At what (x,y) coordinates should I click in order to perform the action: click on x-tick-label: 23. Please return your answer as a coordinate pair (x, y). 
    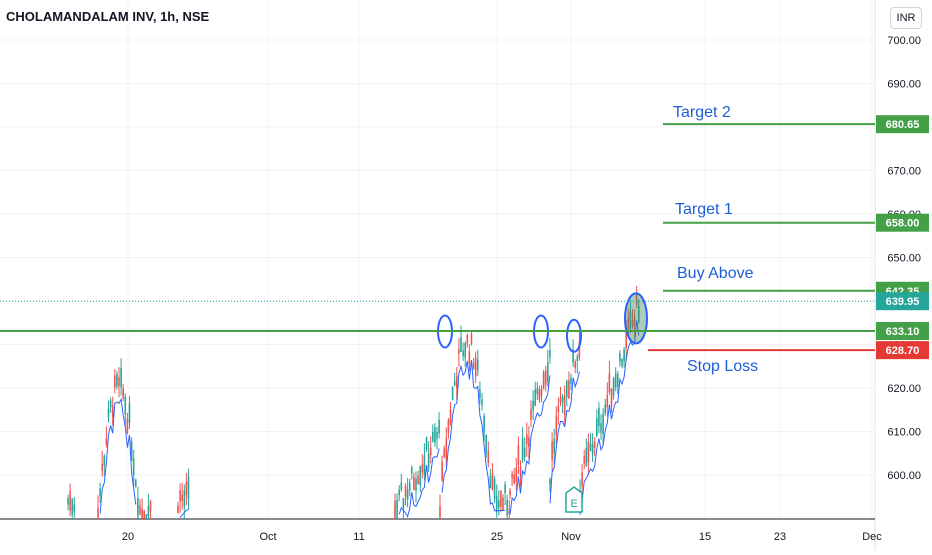
    Looking at the image, I should click on (780, 537).